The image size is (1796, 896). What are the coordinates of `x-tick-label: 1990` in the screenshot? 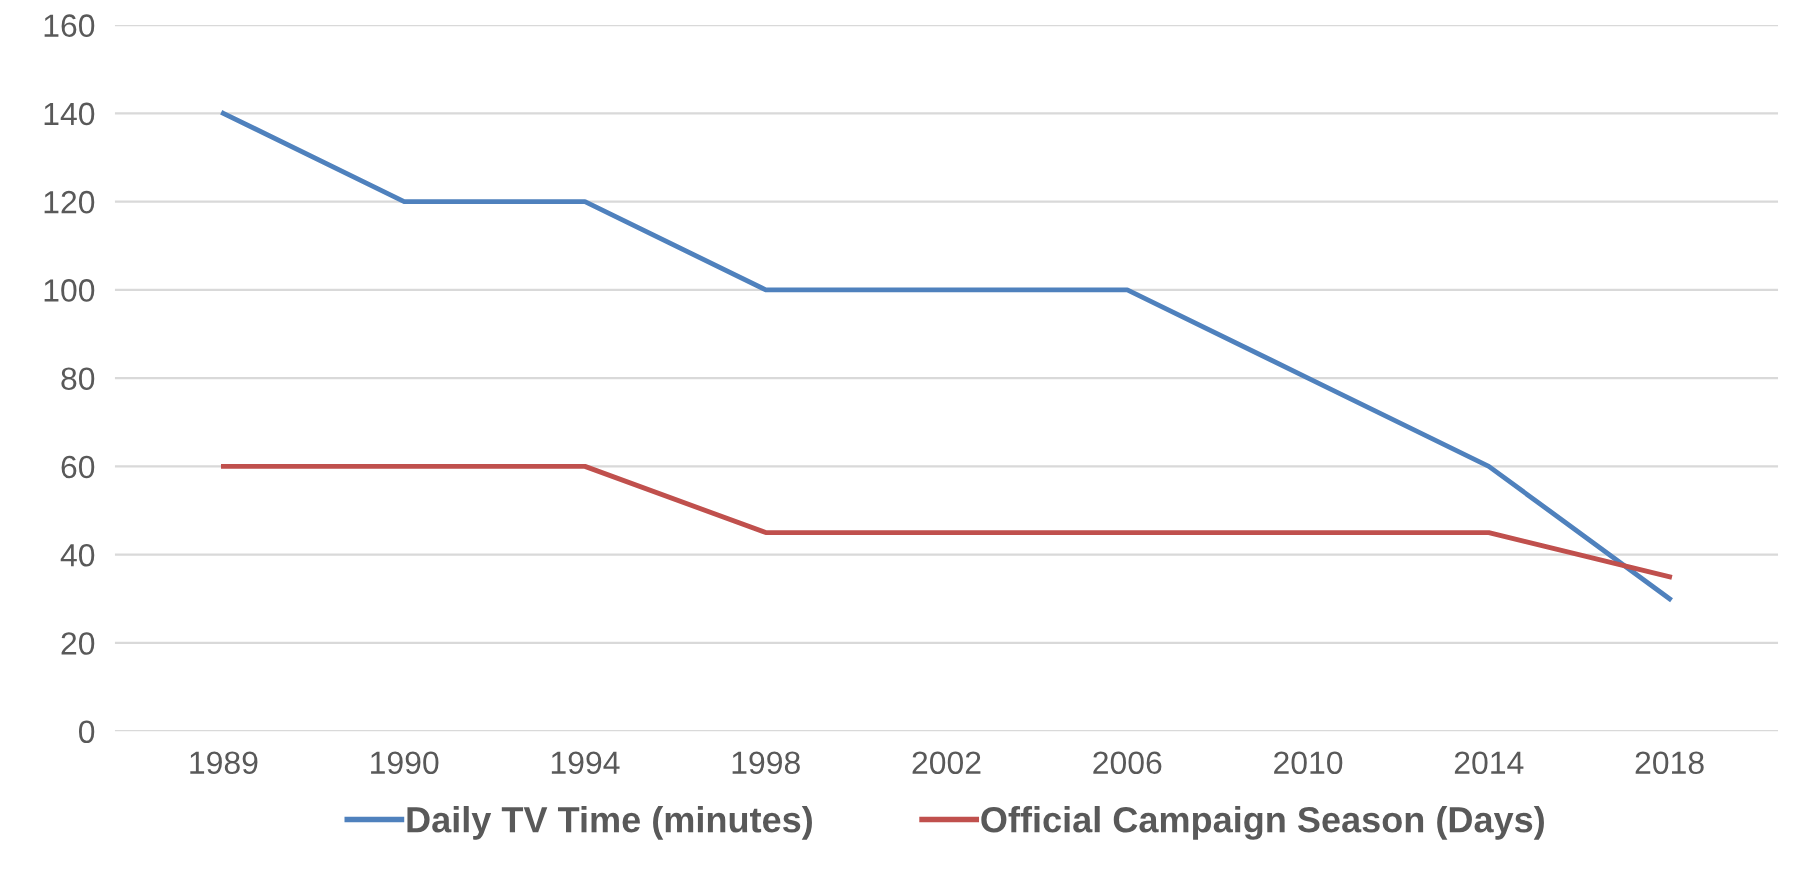 It's located at (405, 763).